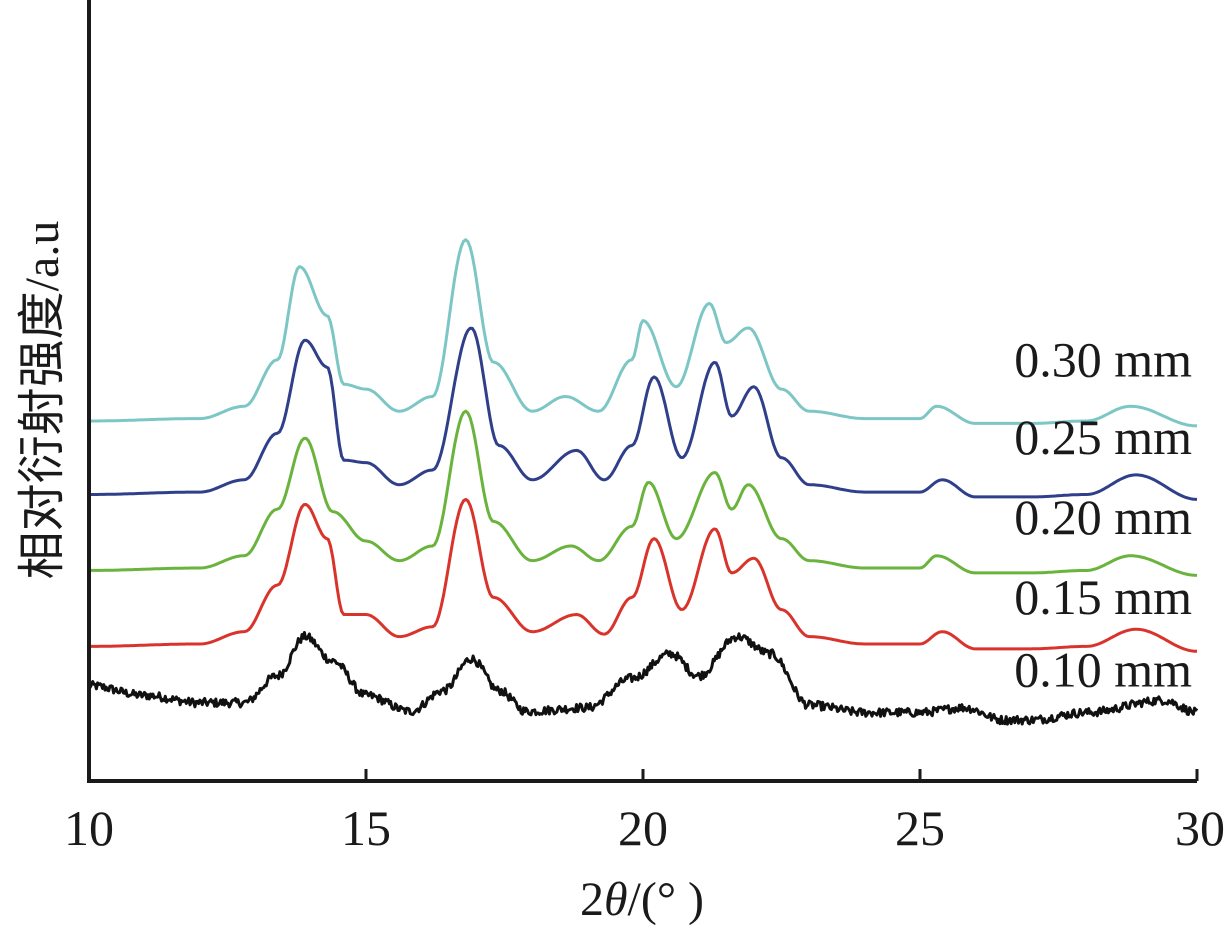  I want to click on y-axis-title: 相对衍射强度/a.u, so click(42, 400).